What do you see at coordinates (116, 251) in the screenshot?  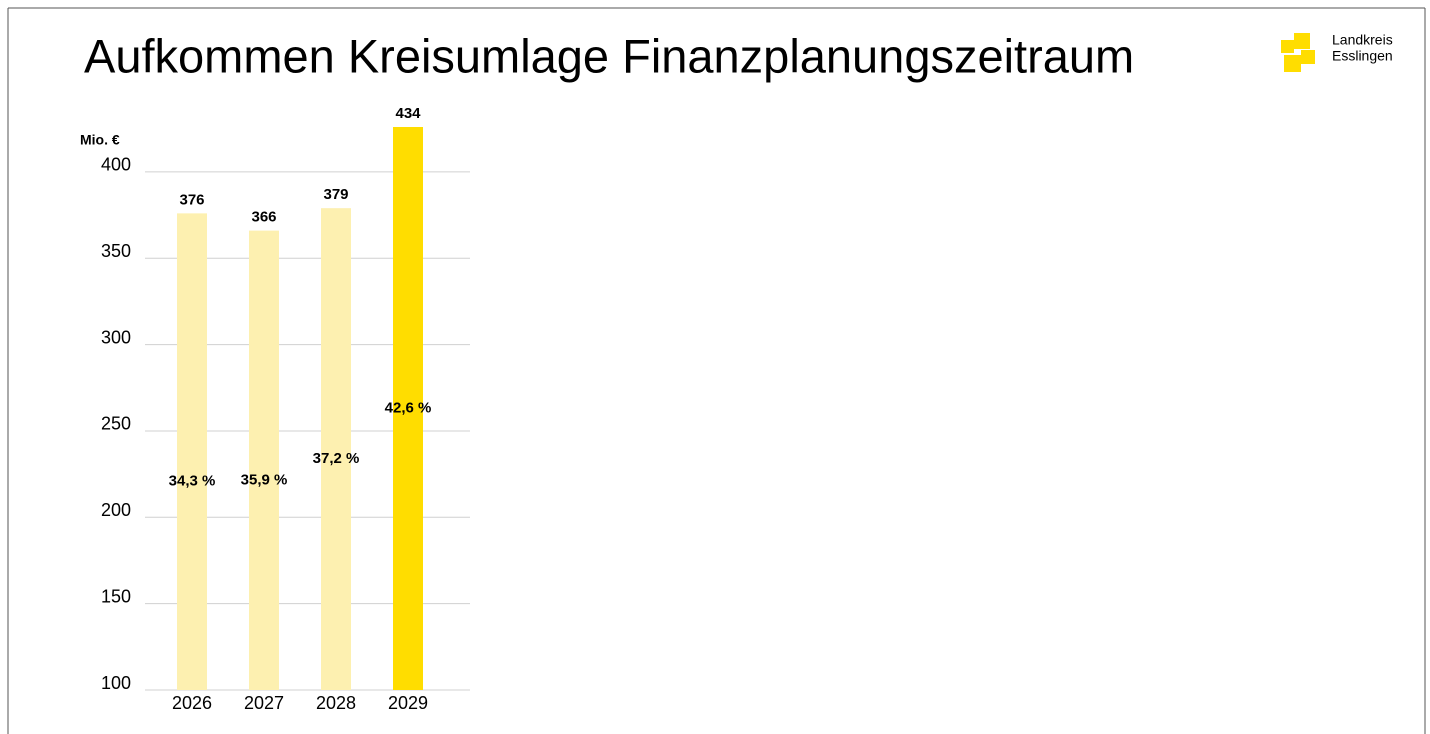 I see `y-tick-label: 350` at bounding box center [116, 251].